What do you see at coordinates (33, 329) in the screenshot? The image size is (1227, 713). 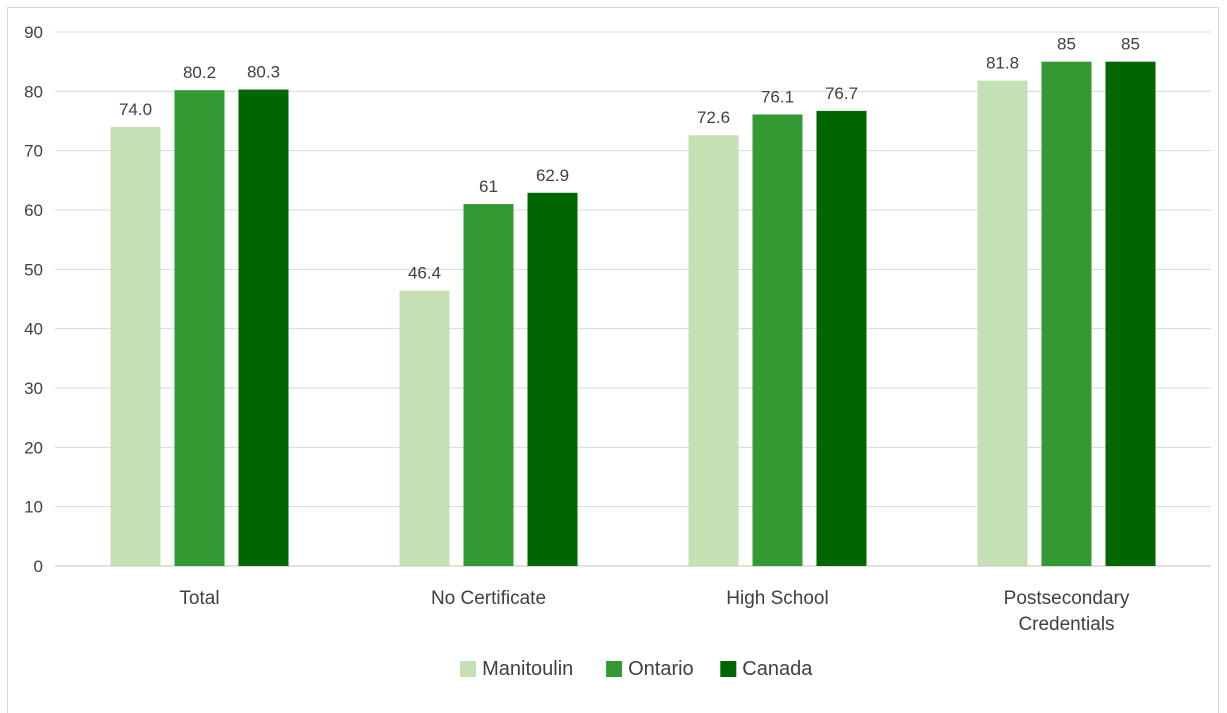 I see `y-tick-label: 40` at bounding box center [33, 329].